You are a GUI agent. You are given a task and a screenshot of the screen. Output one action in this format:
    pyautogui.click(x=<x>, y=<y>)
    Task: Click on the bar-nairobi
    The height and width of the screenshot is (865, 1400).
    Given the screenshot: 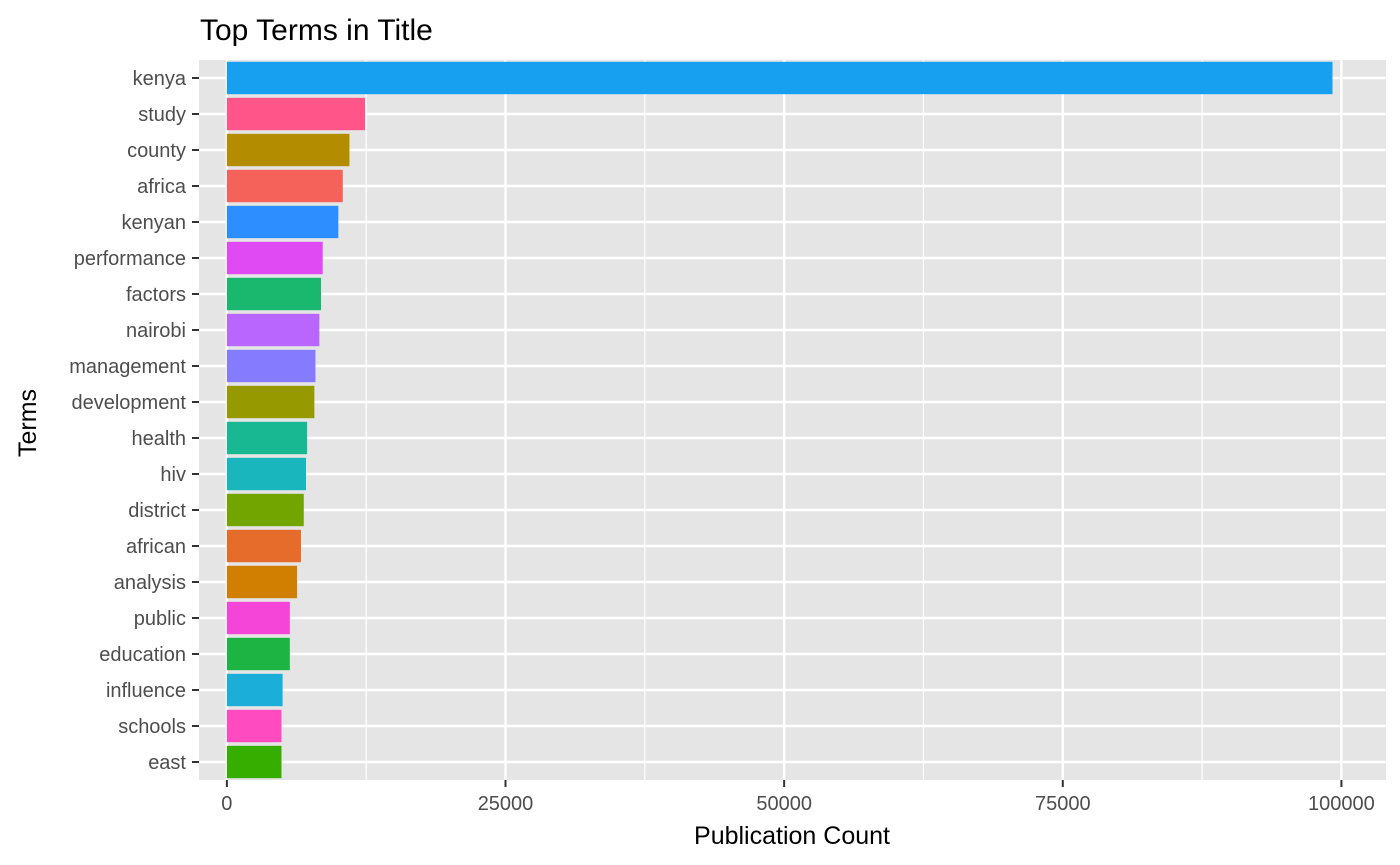 What is the action you would take?
    pyautogui.click(x=273, y=330)
    